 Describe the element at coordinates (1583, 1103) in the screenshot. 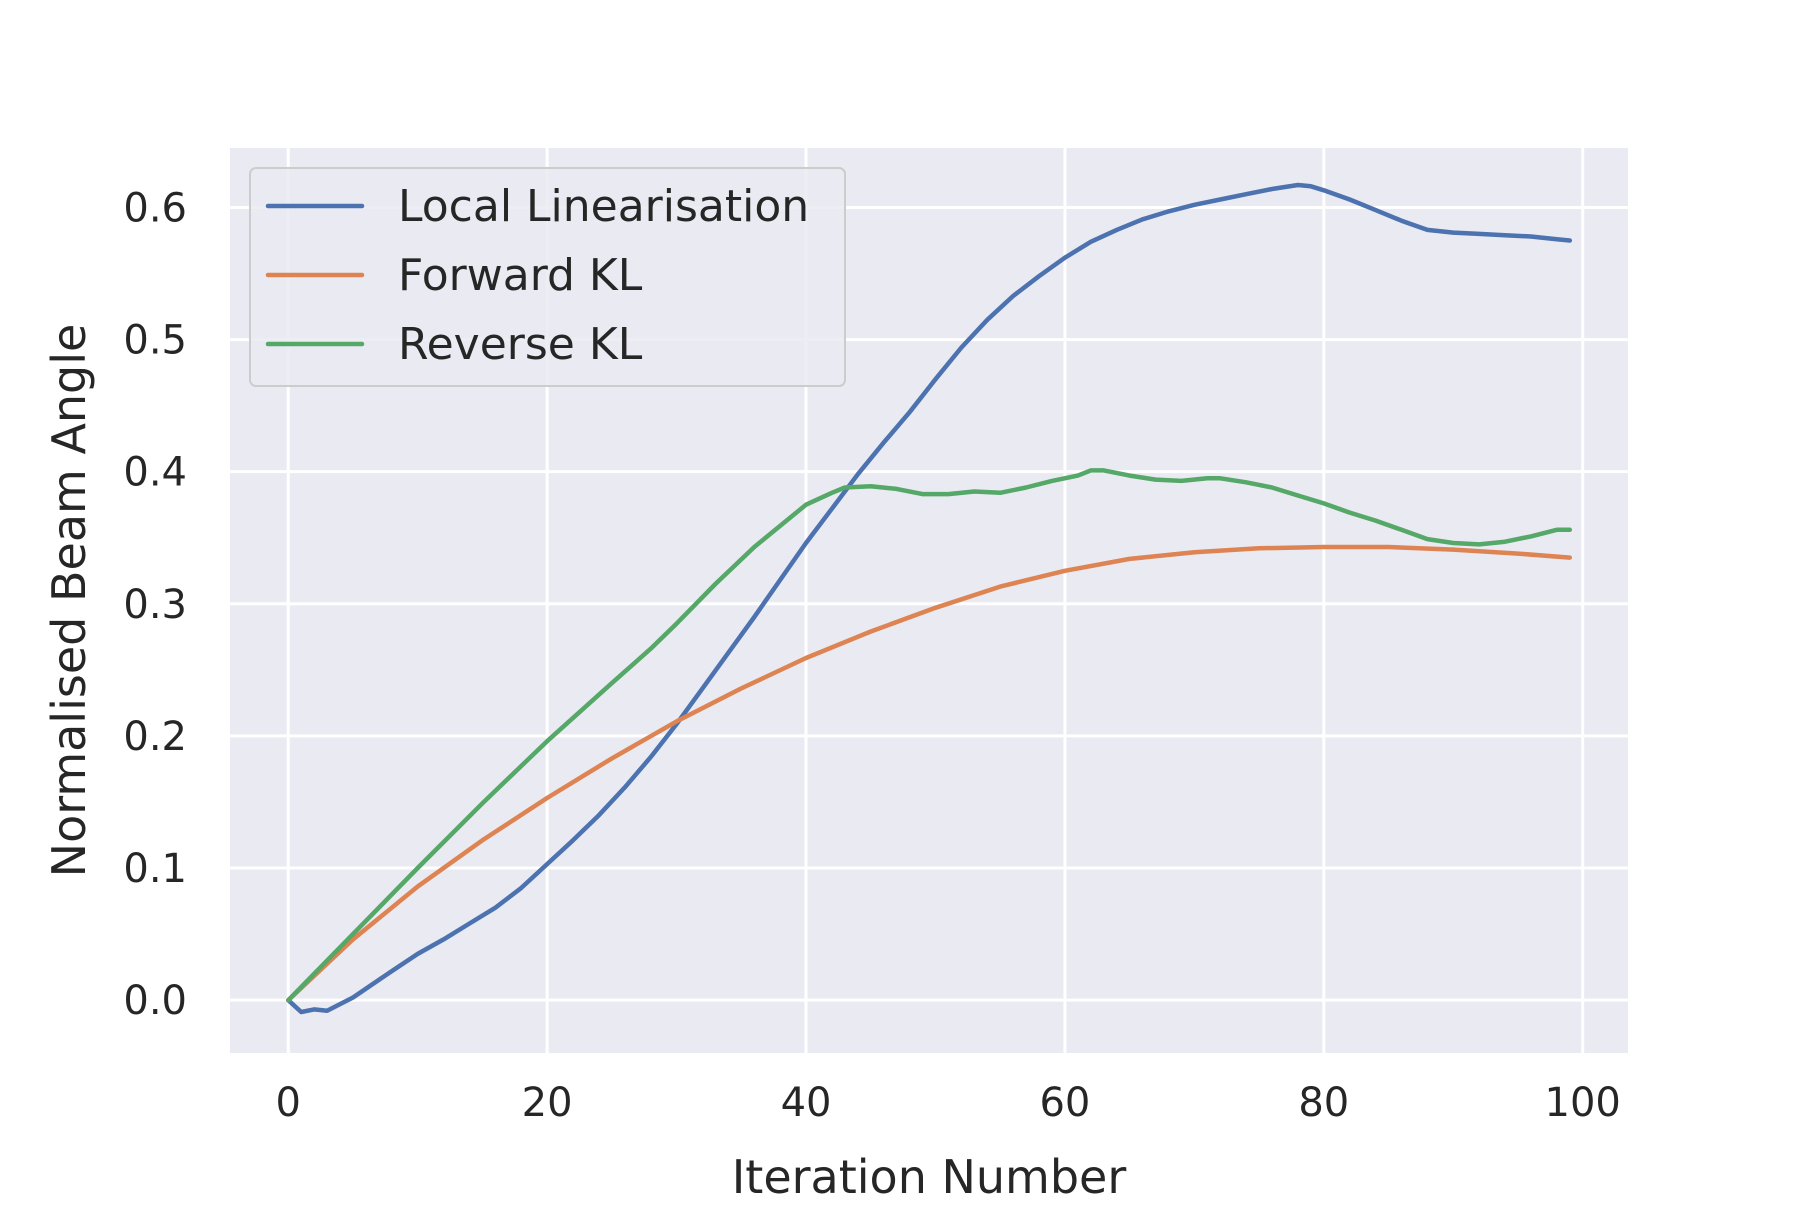

I see `x-tick-label: 100` at that location.